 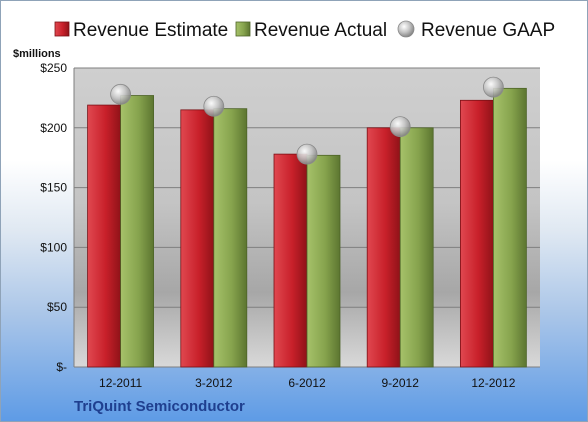 What do you see at coordinates (53, 217) in the screenshot?
I see `y-axis: $- $50 $100 $150 $200 $250` at bounding box center [53, 217].